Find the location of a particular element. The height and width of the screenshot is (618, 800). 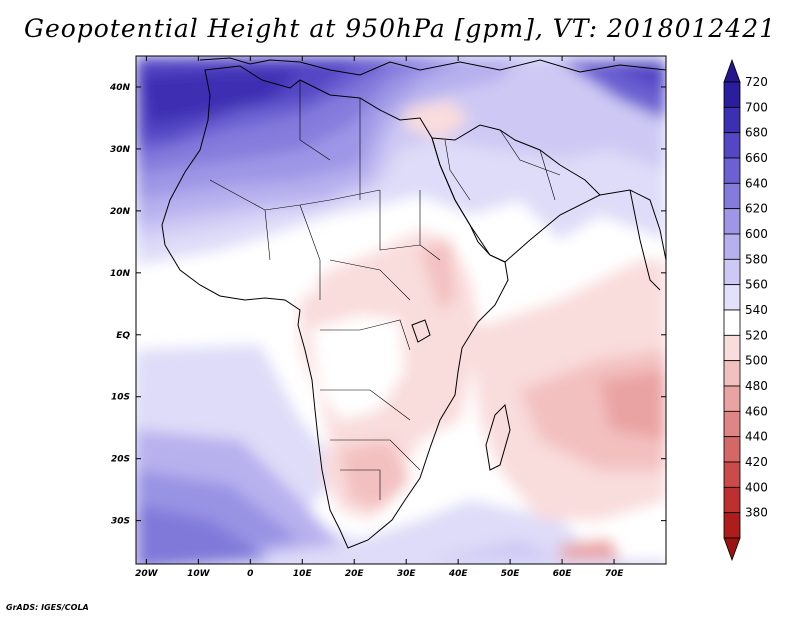

colorbar-label: 720 is located at coordinates (756, 82).